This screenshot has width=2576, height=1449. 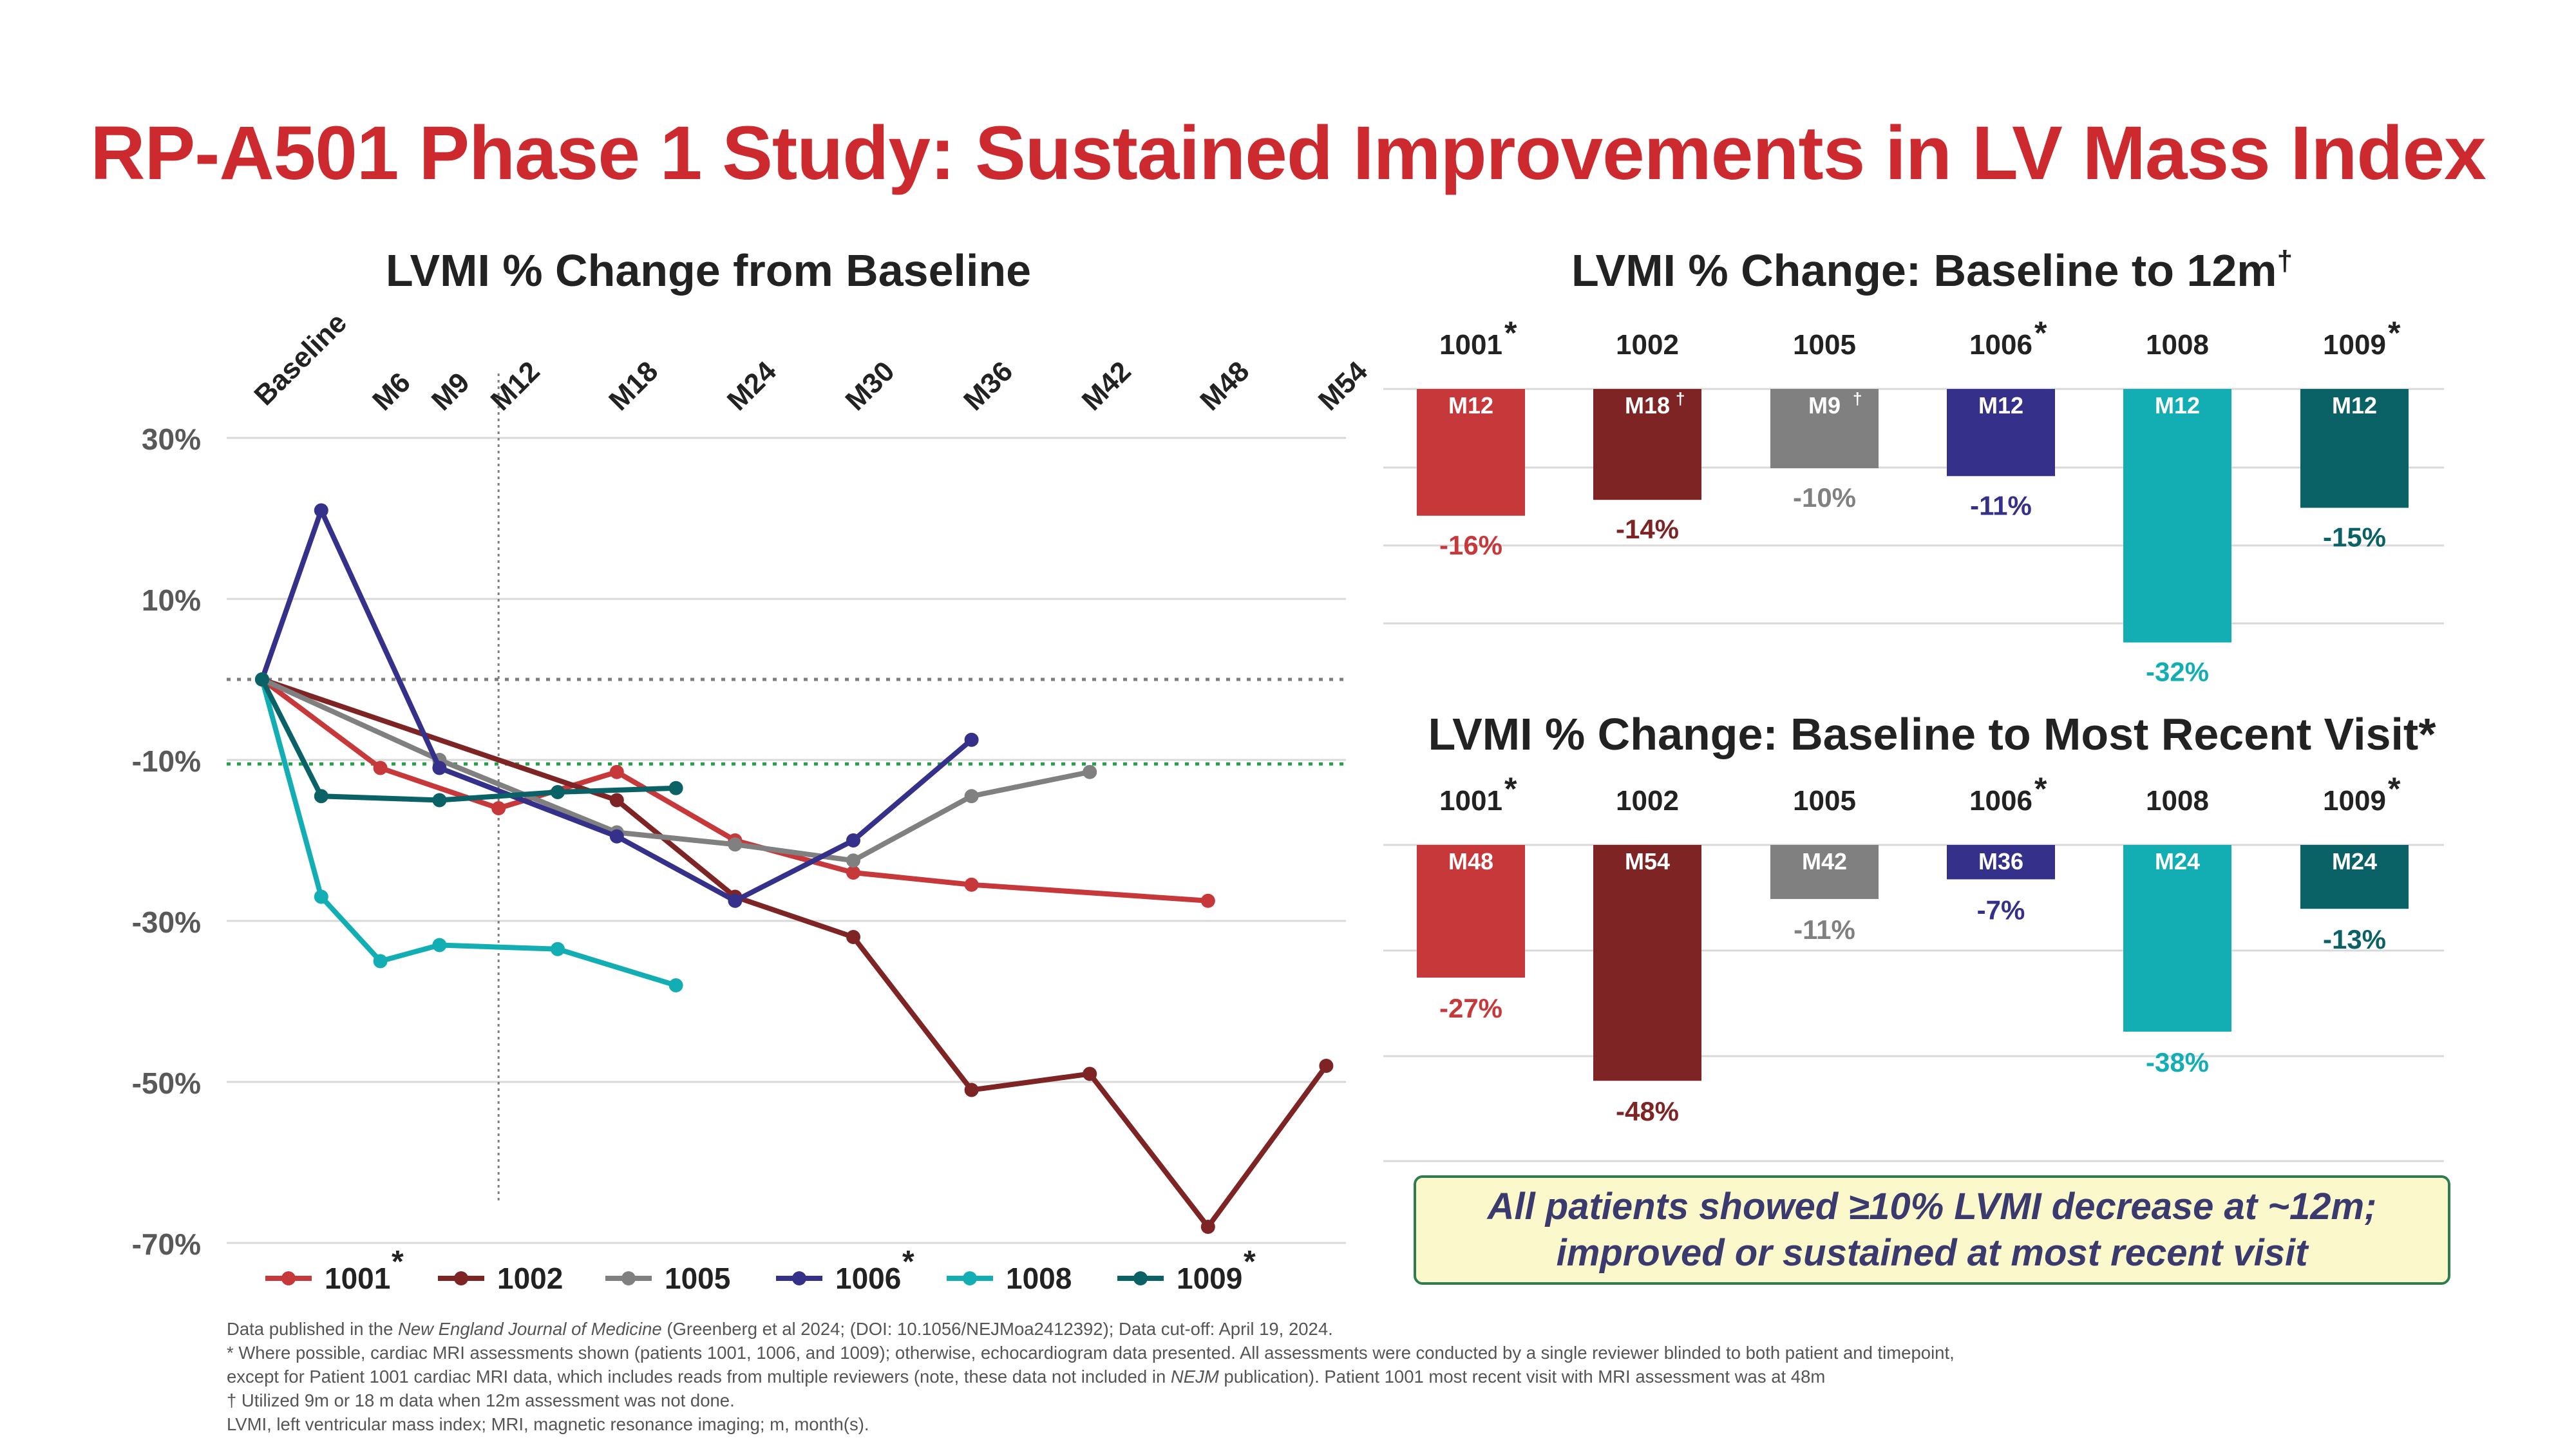 What do you see at coordinates (167, 1244) in the screenshot?
I see `y-tick-label: -70%` at bounding box center [167, 1244].